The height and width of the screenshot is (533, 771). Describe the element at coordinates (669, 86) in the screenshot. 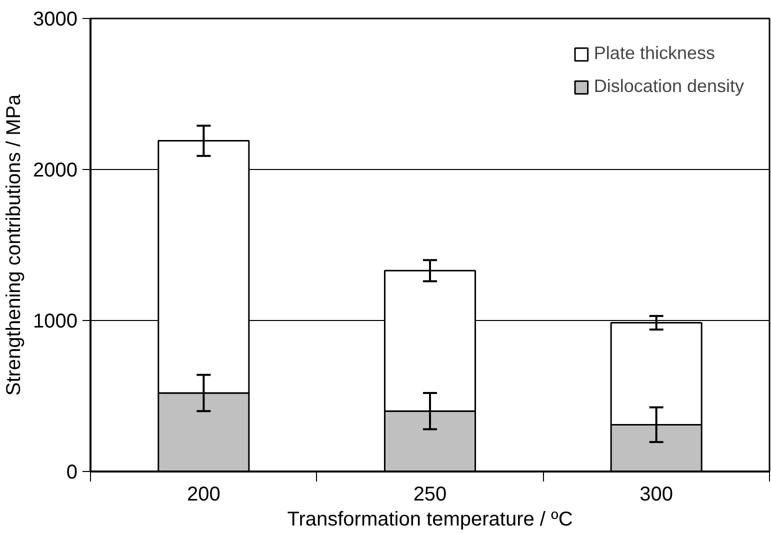

I see `legend-label: Dislocation density` at that location.